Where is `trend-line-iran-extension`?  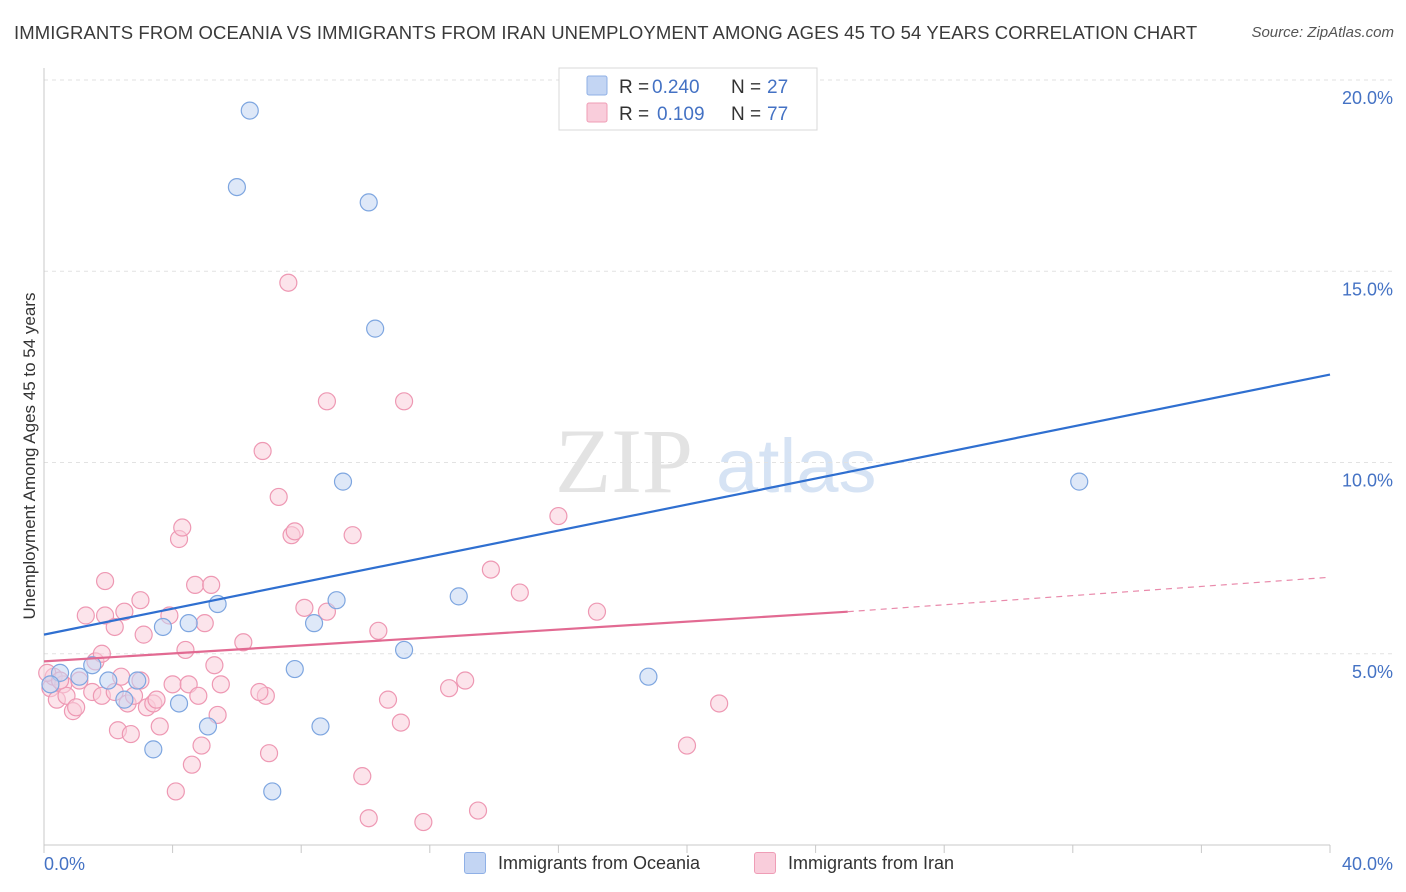 trend-line-iran-extension is located at coordinates (1089, 594).